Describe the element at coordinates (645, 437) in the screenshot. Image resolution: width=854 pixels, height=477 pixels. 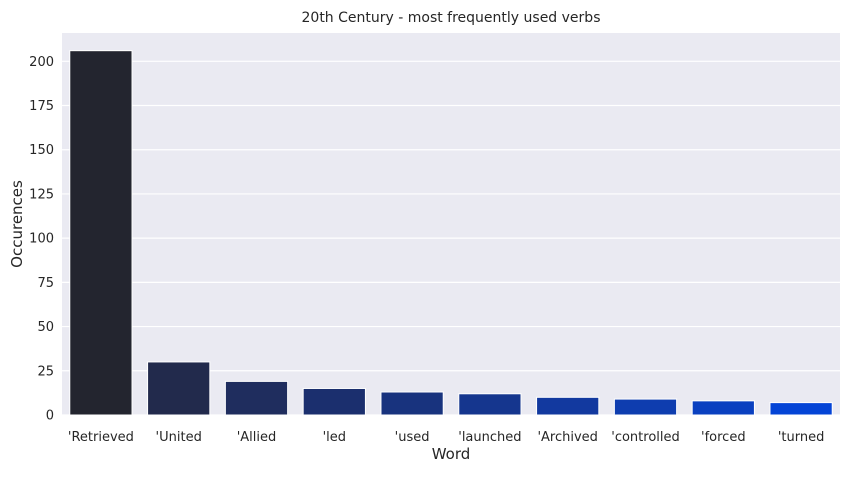
I see `x-tick-label: 'controlled` at that location.